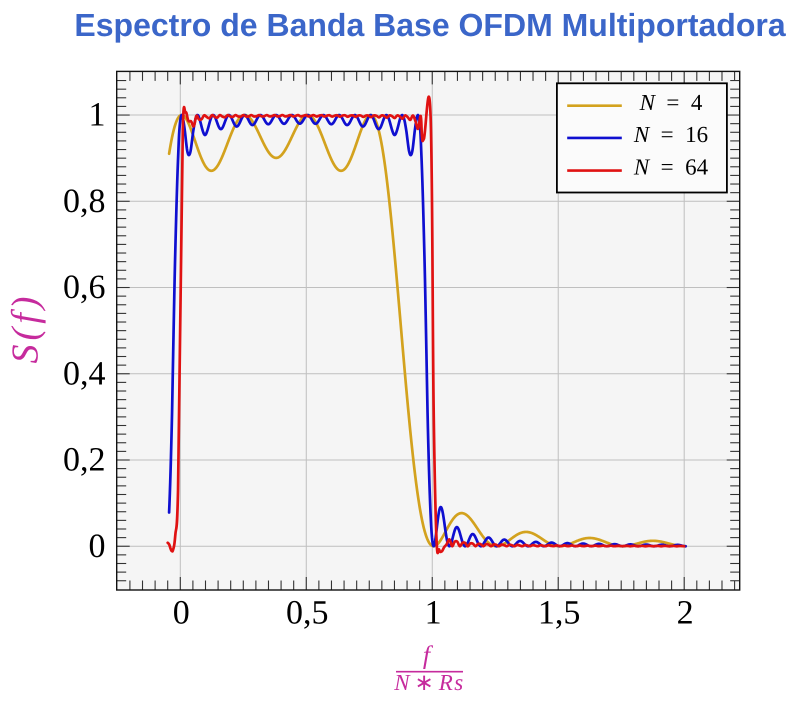 Image resolution: width=795 pixels, height=702 pixels. Describe the element at coordinates (671, 102) in the screenshot. I see `svg-text: N = 4` at that location.